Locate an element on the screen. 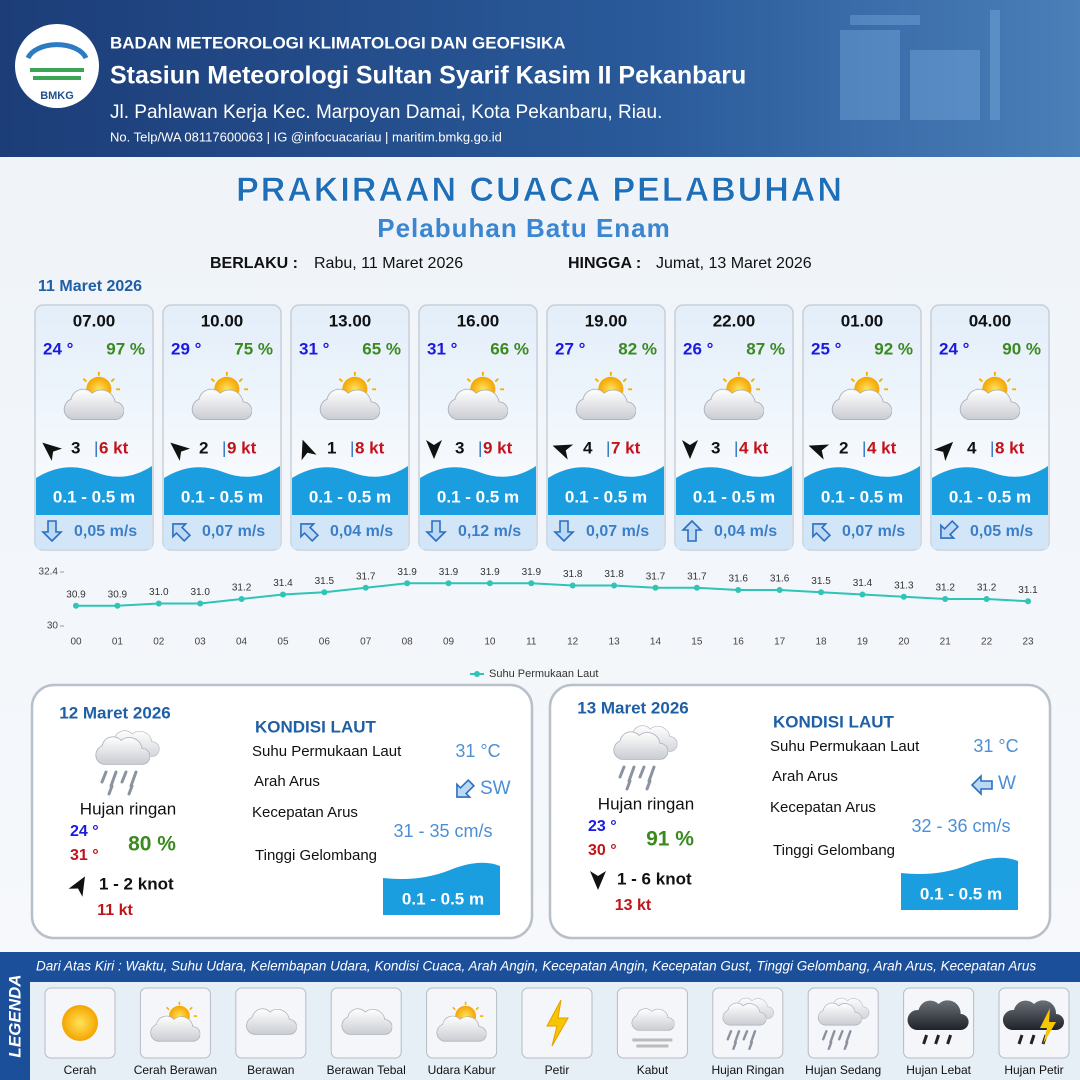 Image resolution: width=1080 pixels, height=1080 pixels. humidity: 92 % is located at coordinates (893, 348).